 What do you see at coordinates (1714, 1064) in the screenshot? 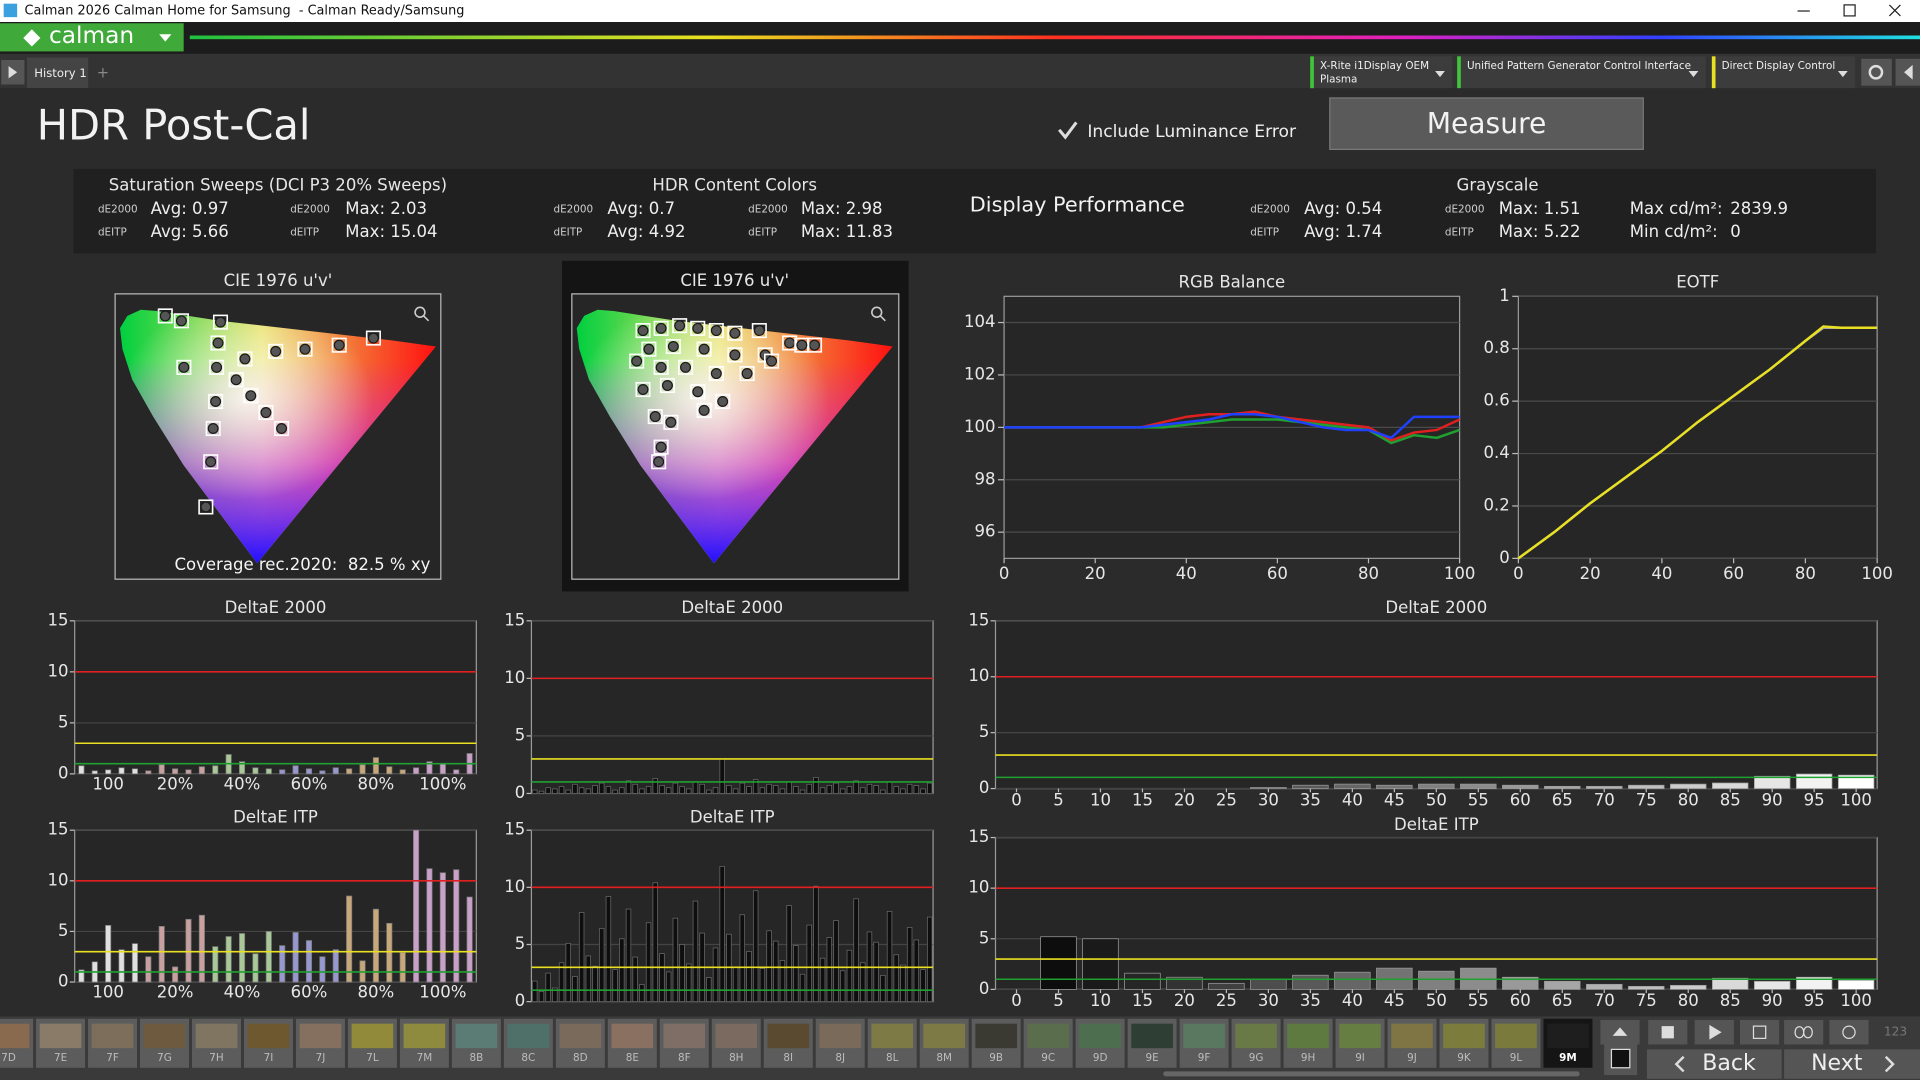
I see `back-button` at bounding box center [1714, 1064].